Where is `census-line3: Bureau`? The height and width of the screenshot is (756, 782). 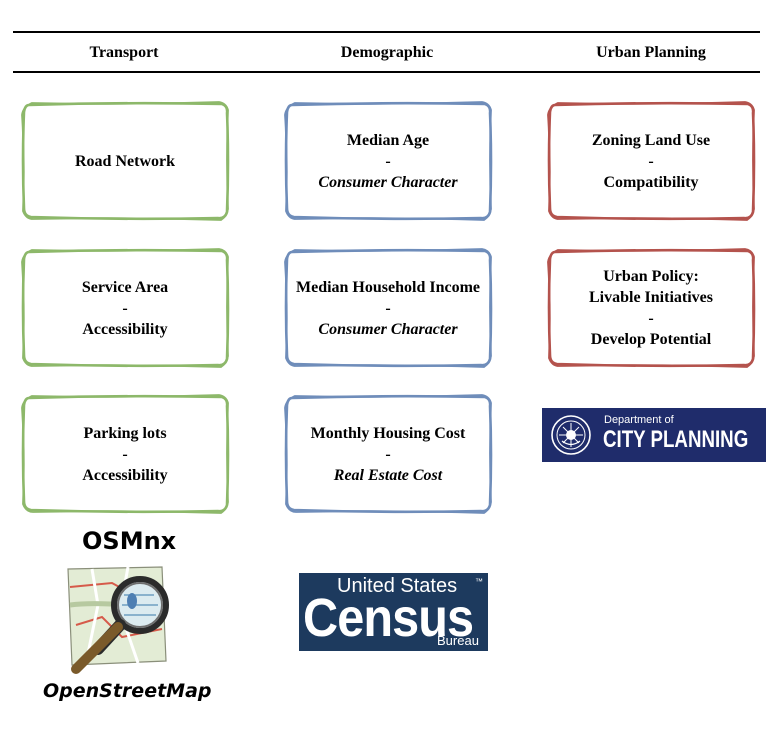
census-line3: Bureau is located at coordinates (458, 640).